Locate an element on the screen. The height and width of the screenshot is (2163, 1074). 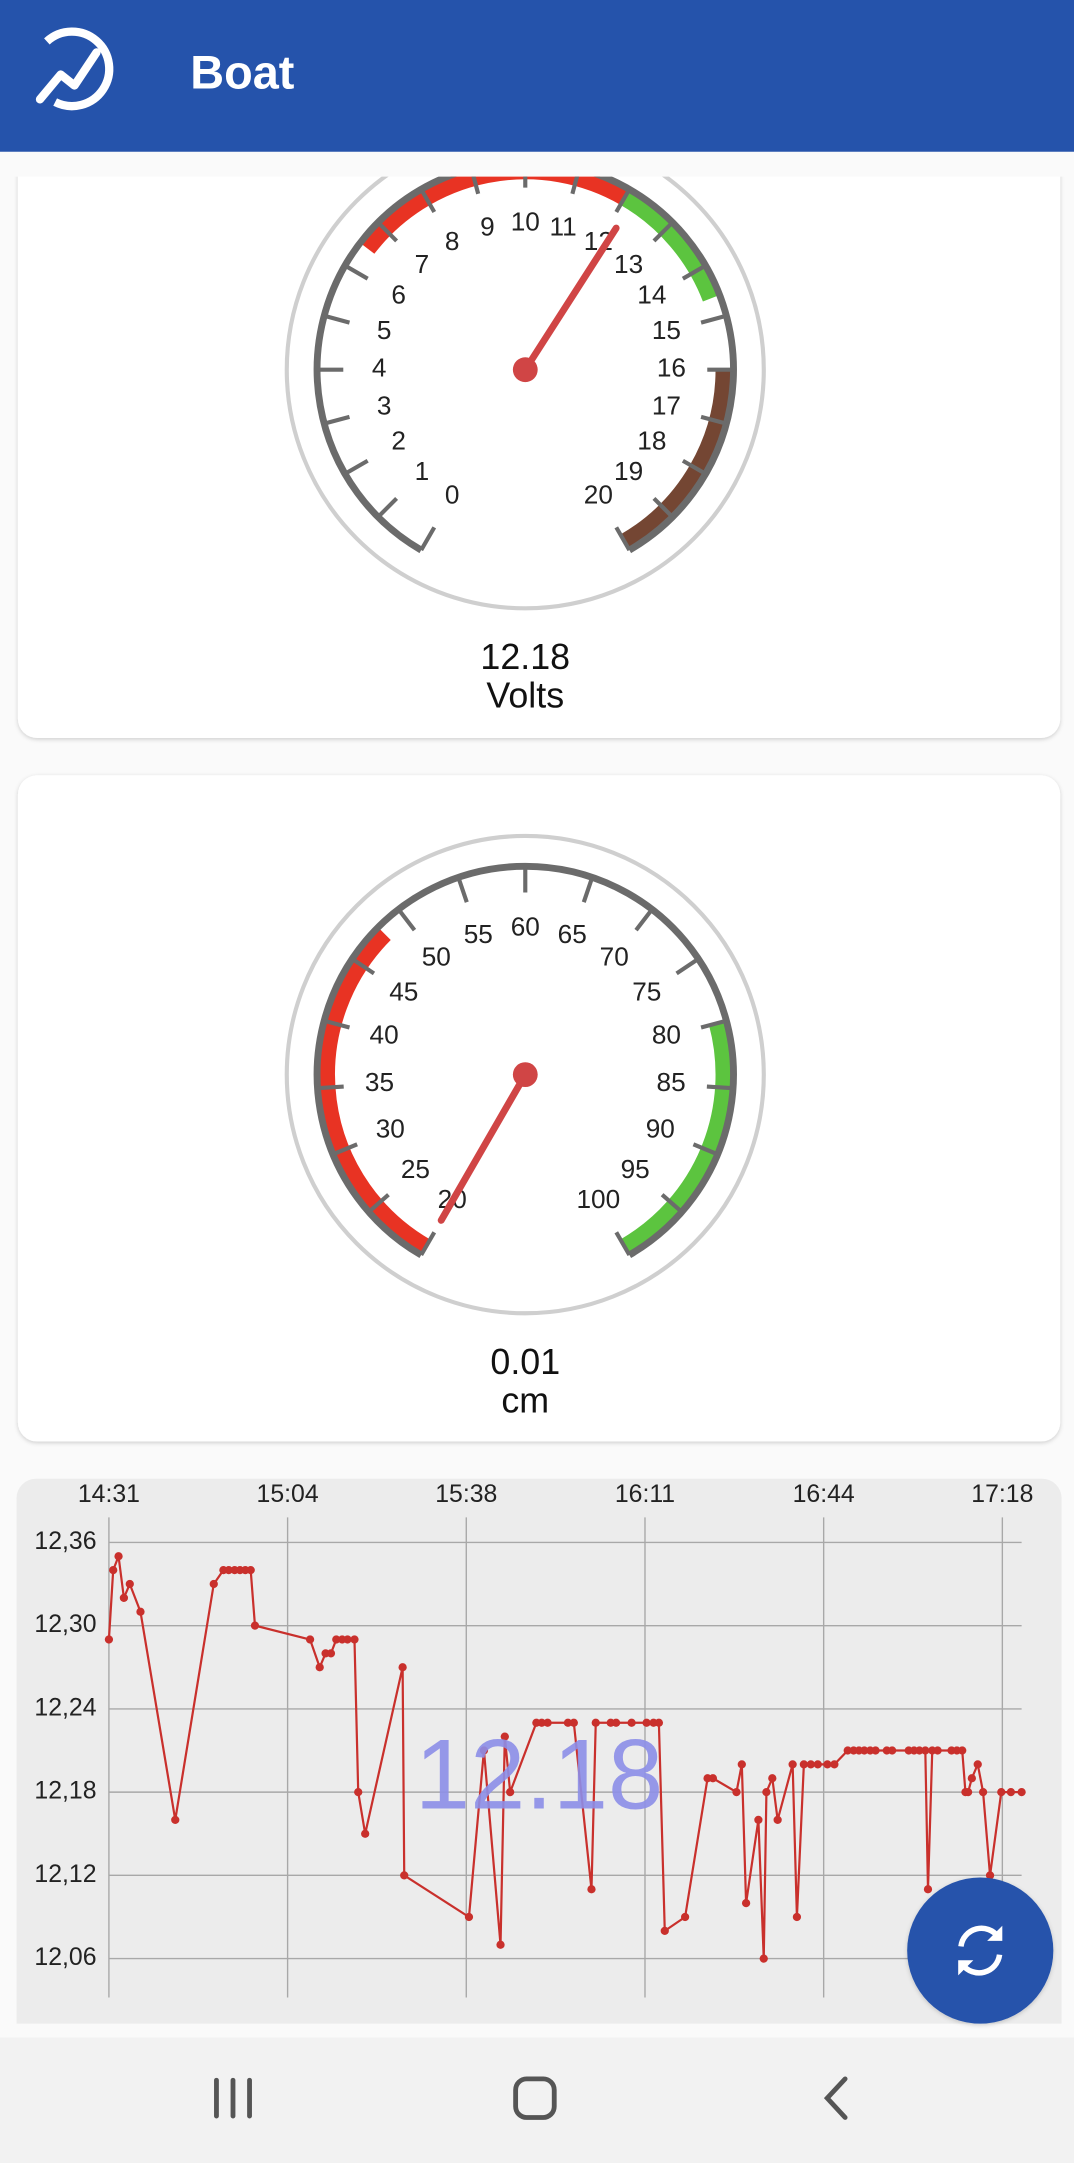
x-tick-label: 16:44 is located at coordinates (824, 1494).